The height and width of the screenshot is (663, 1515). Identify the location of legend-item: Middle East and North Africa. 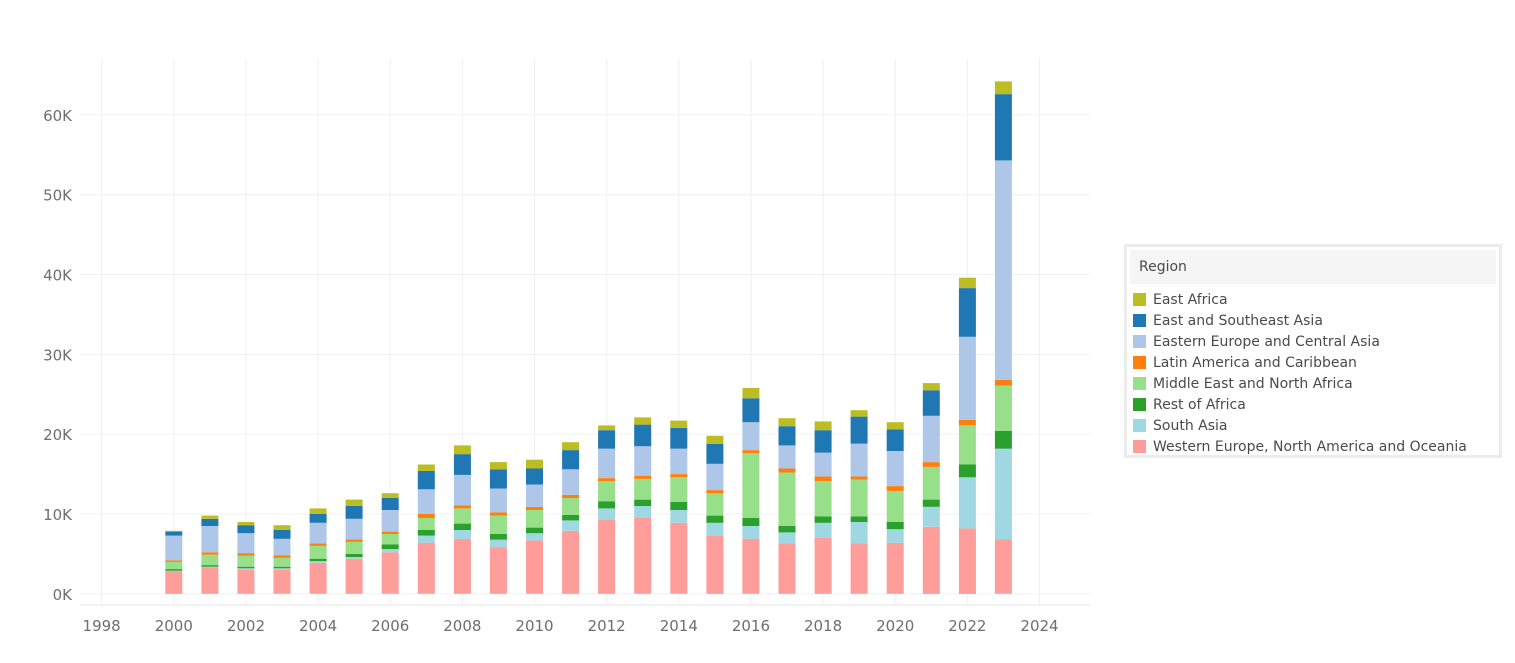
(1316, 383).